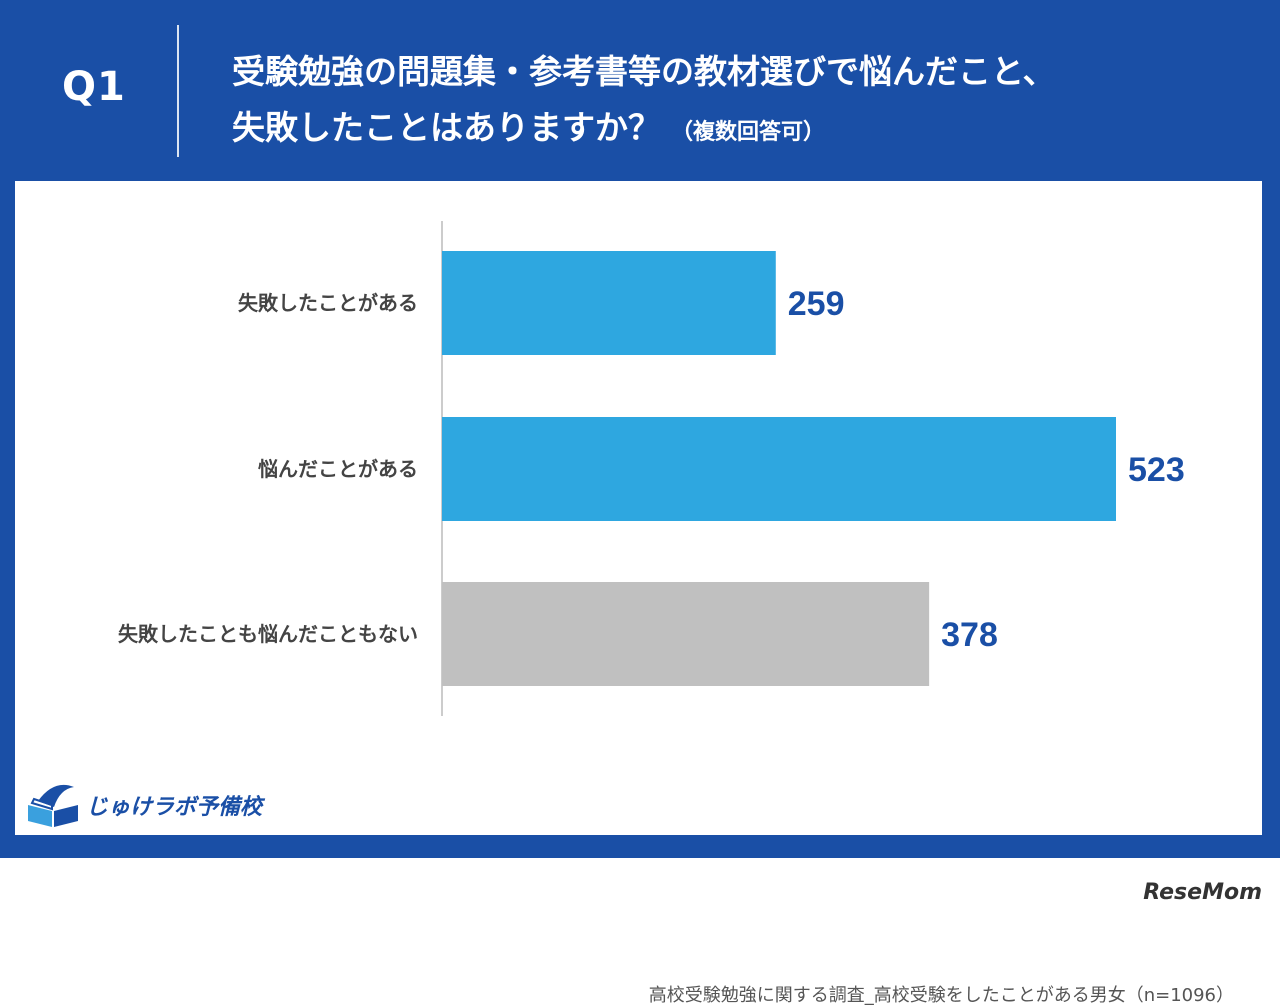  I want to click on question-number: Q1, so click(94, 87).